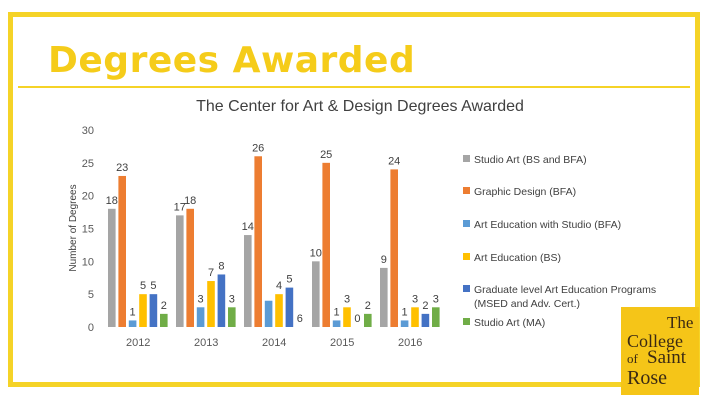 The image size is (720, 405). What do you see at coordinates (565, 290) in the screenshot?
I see `legend-label: Graduate level Art Education Programs` at bounding box center [565, 290].